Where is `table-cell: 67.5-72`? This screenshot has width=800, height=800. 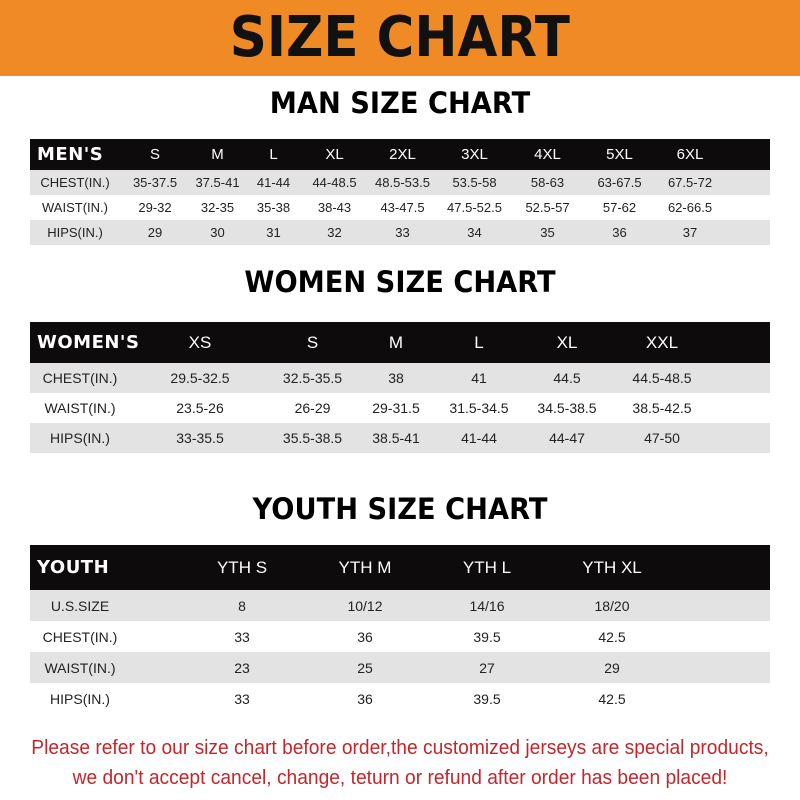 table-cell: 67.5-72 is located at coordinates (690, 182).